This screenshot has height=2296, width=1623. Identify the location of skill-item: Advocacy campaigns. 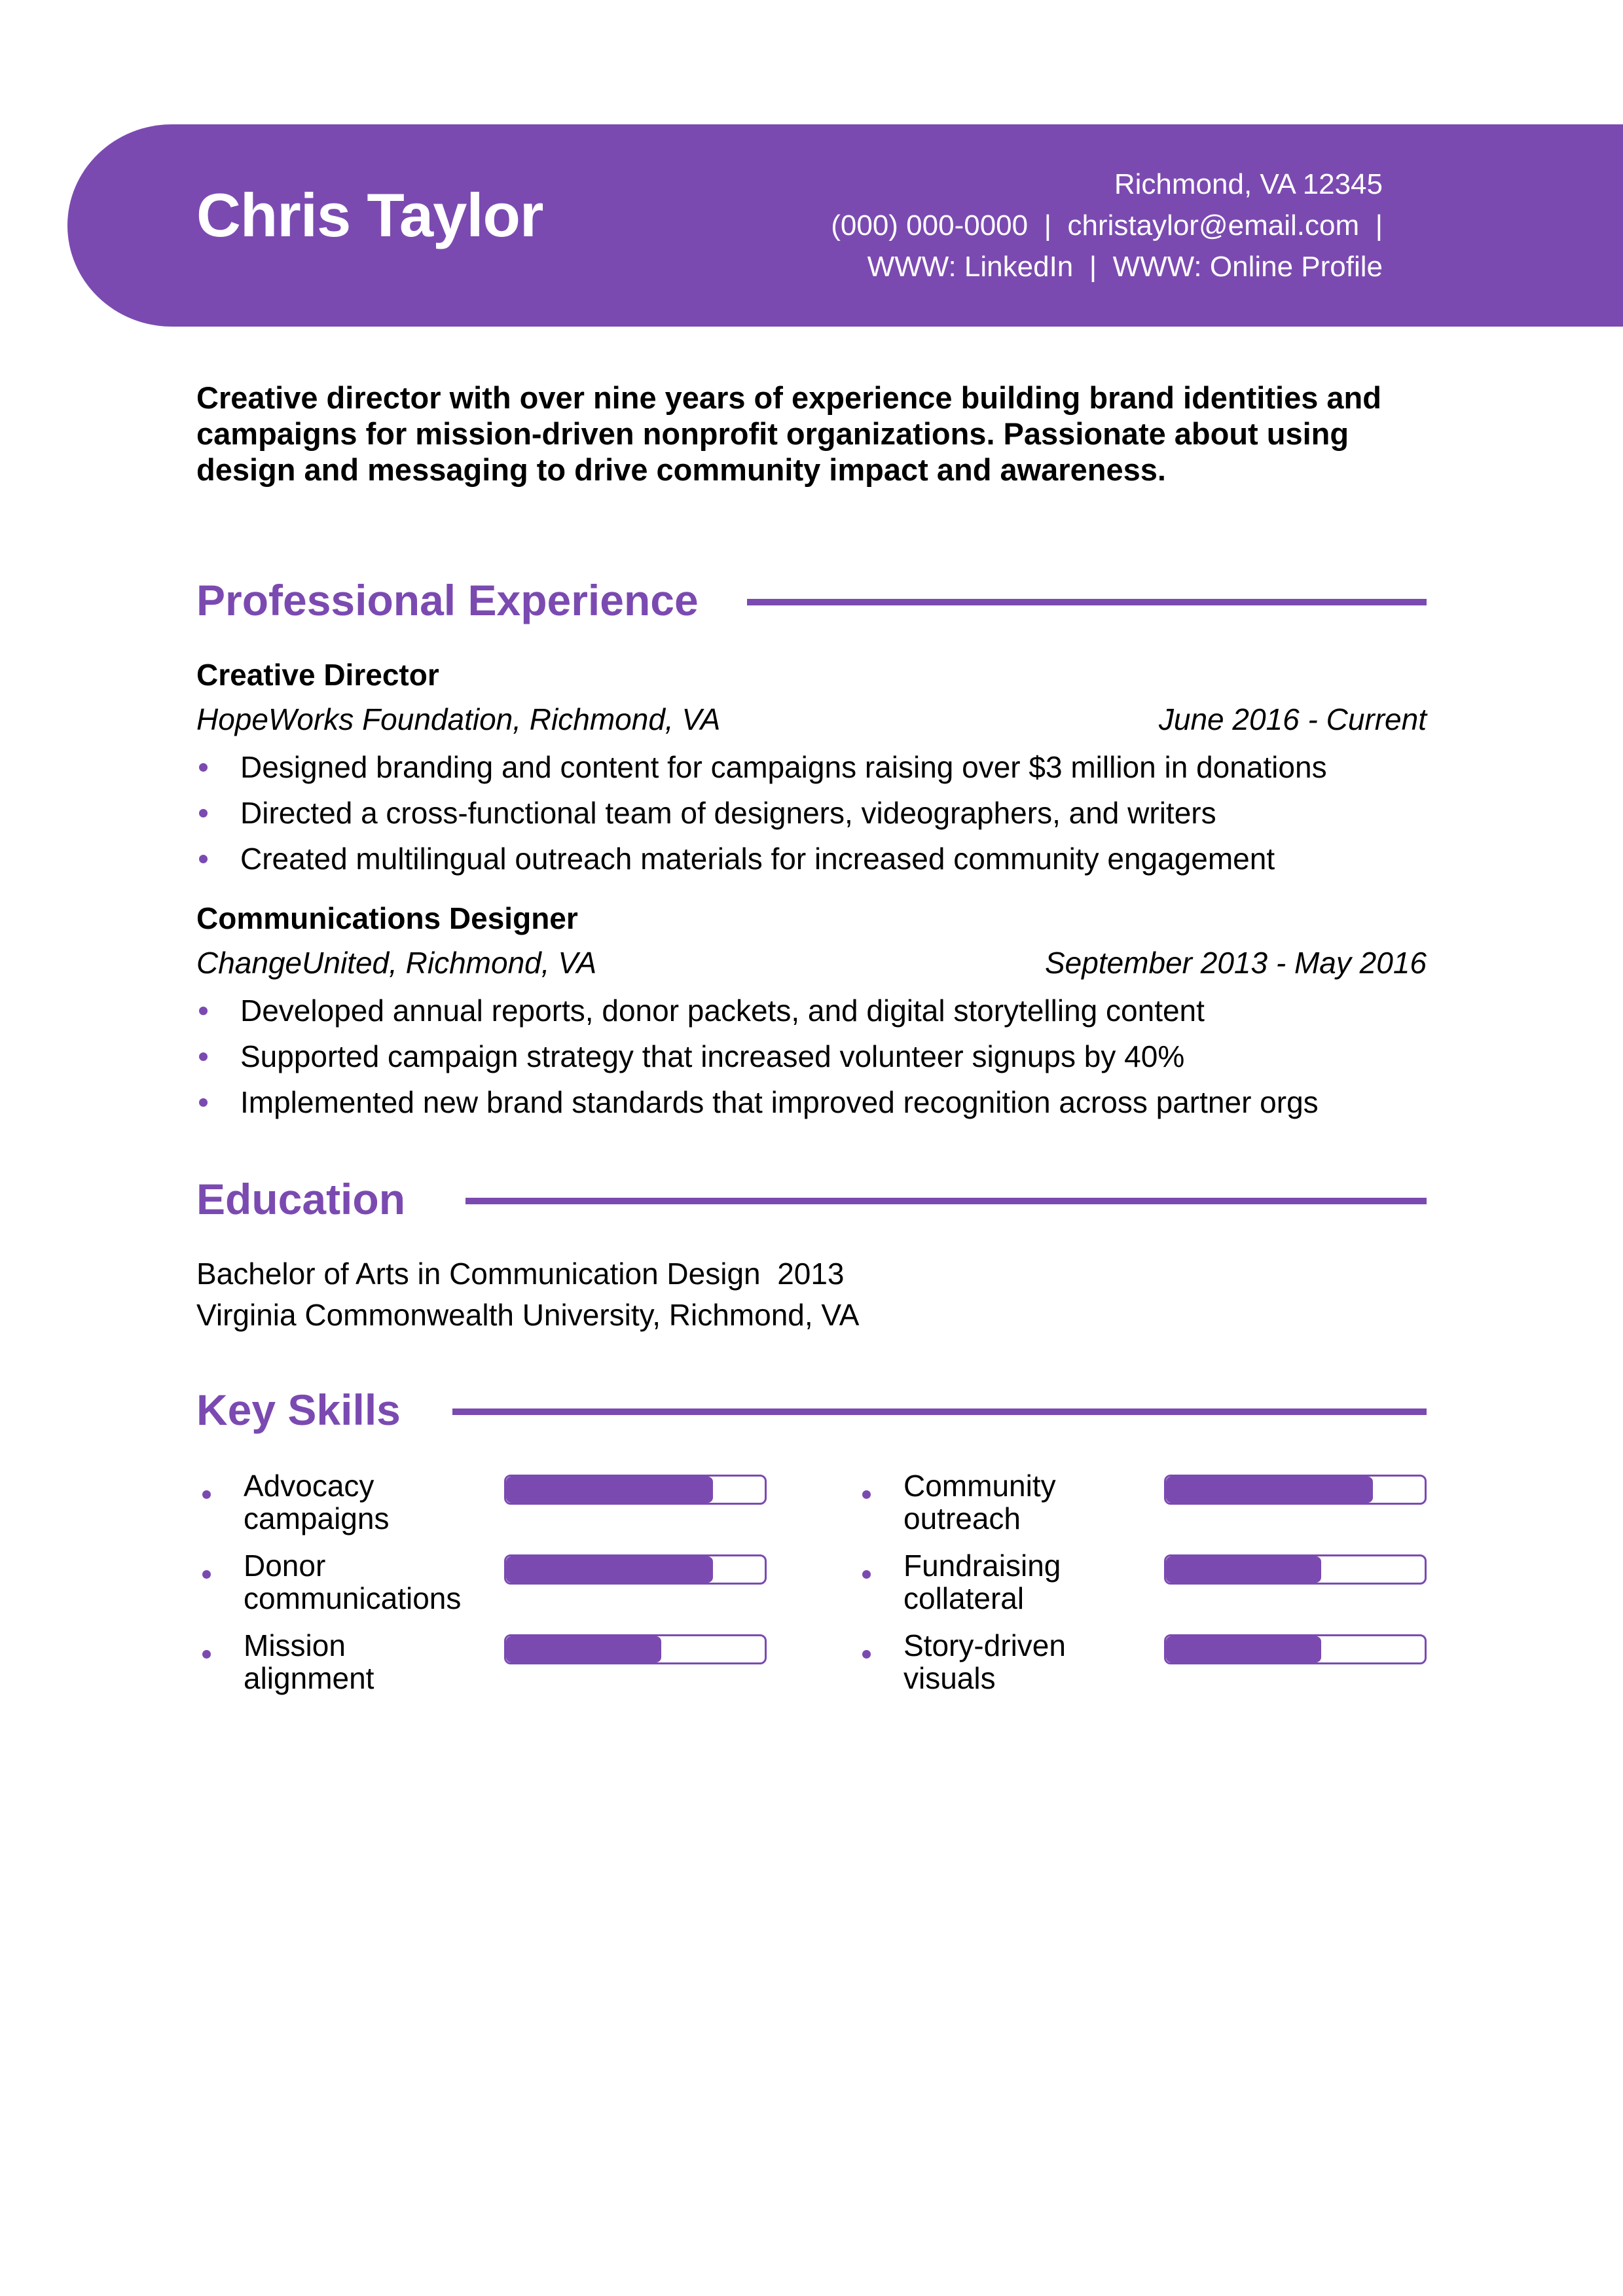
(488, 1510).